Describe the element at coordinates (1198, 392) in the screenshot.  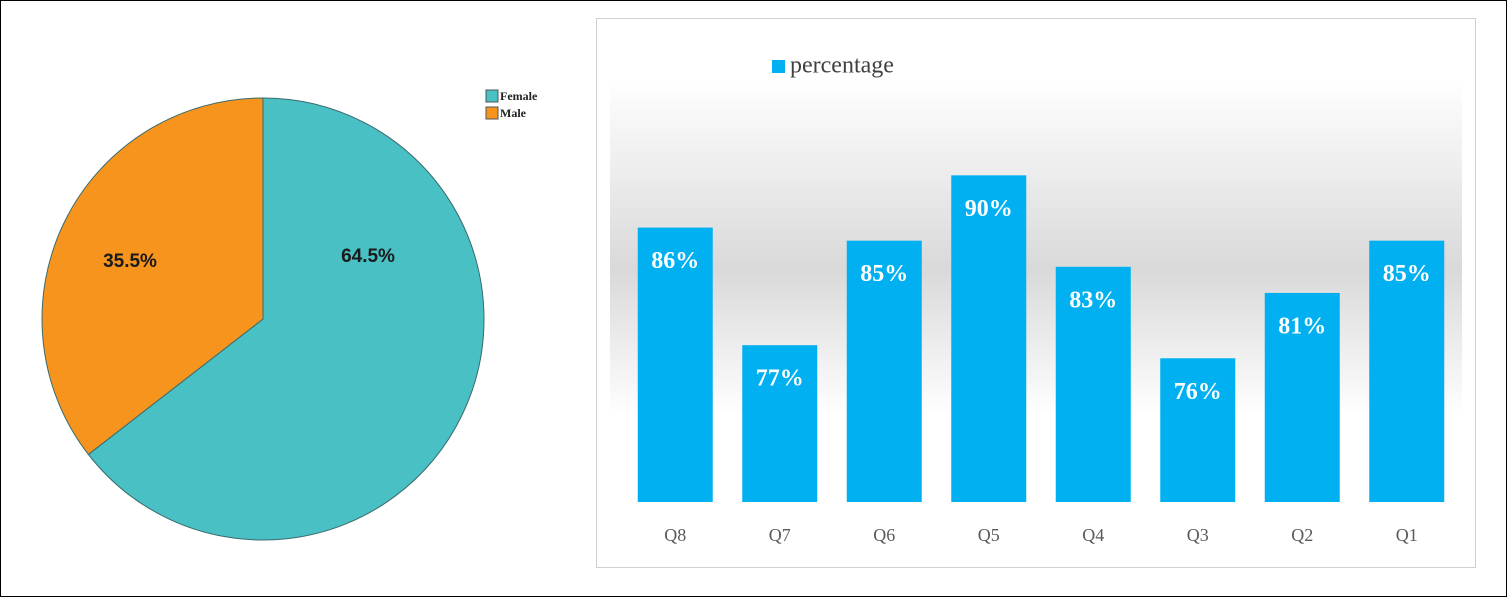
I see `bar-label: 76%` at that location.